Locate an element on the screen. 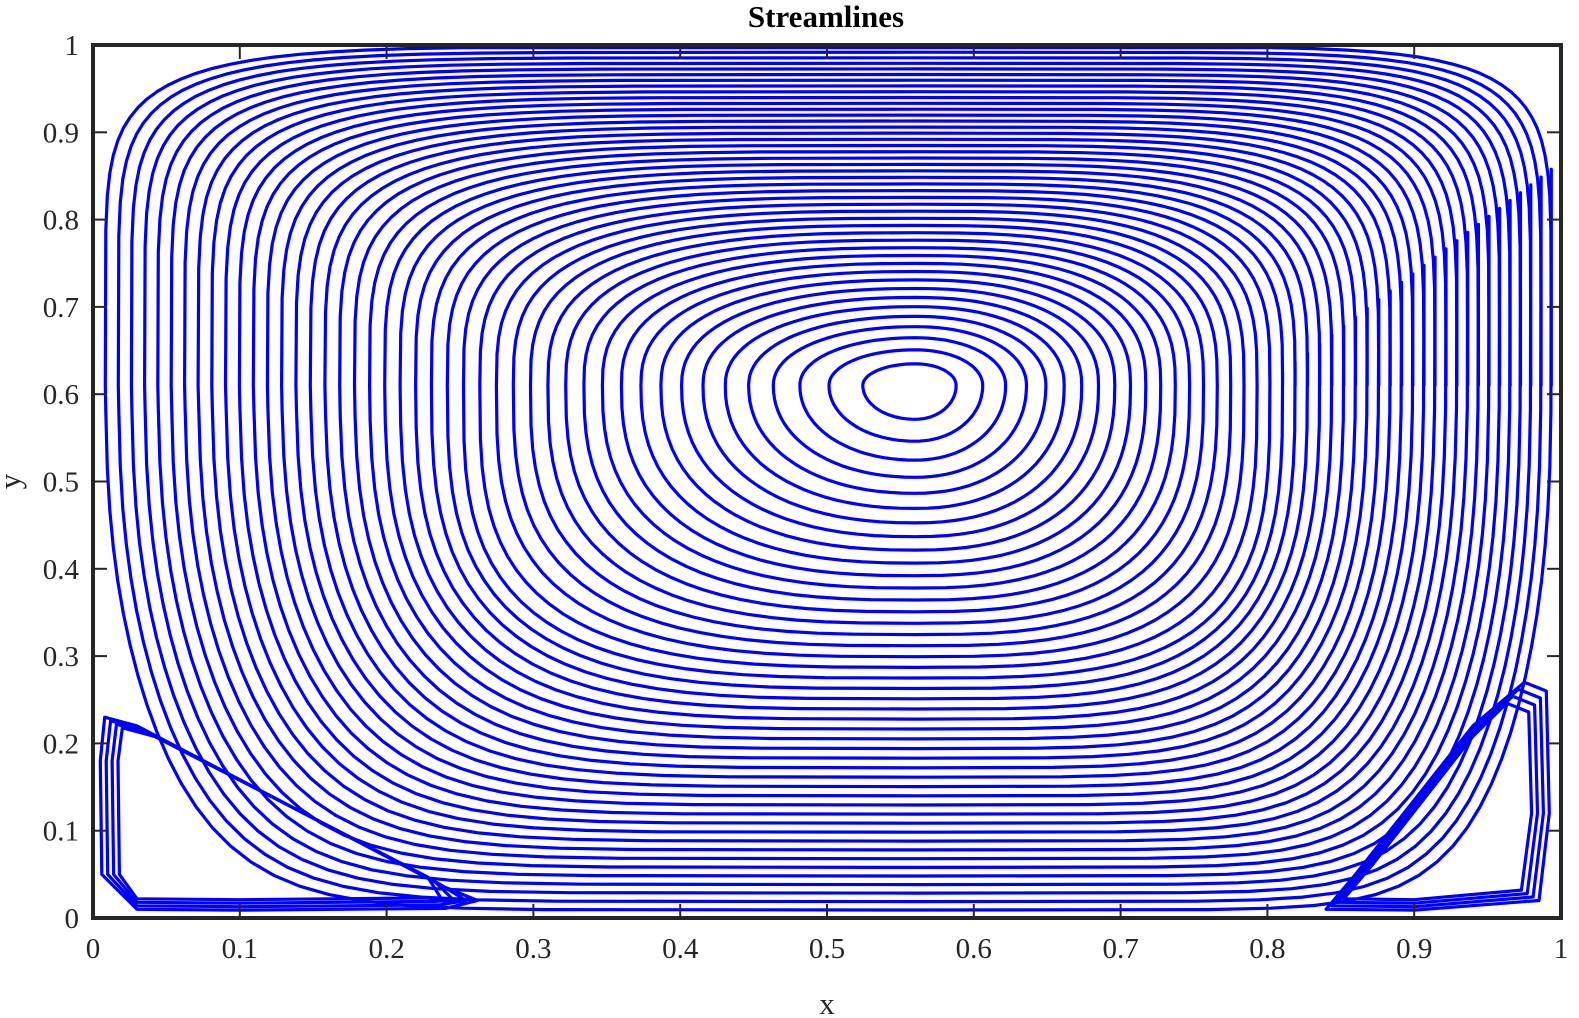 This screenshot has width=1579, height=1018. chart-title: Streamlines is located at coordinates (826, 17).